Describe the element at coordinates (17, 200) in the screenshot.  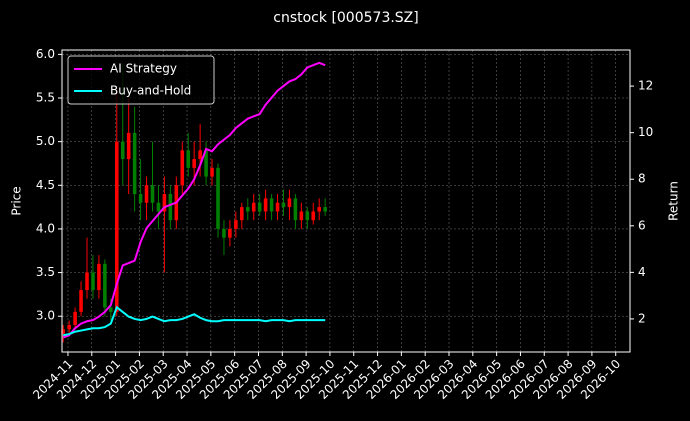
I see `y-axis-label: Price` at that location.